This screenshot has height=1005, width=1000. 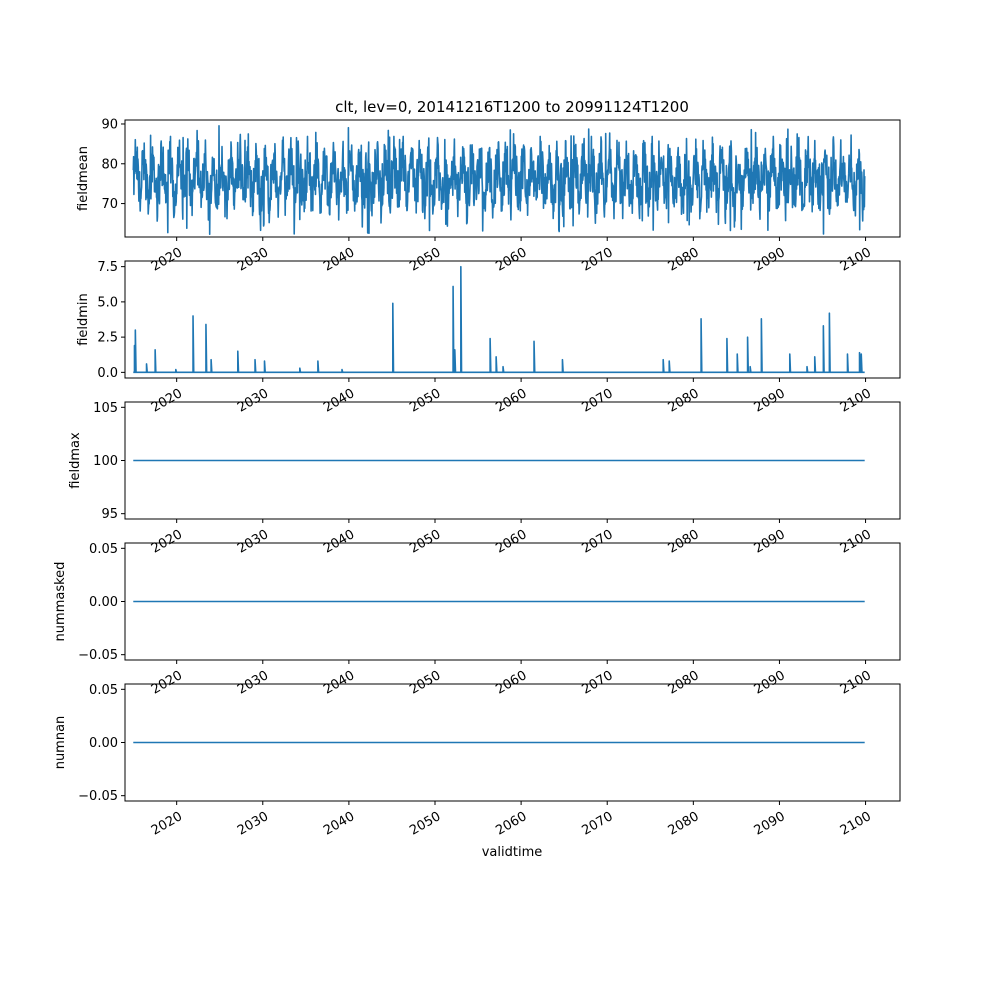 What do you see at coordinates (107, 373) in the screenshot?
I see `fieldmin-ytick-label: 0.0` at bounding box center [107, 373].